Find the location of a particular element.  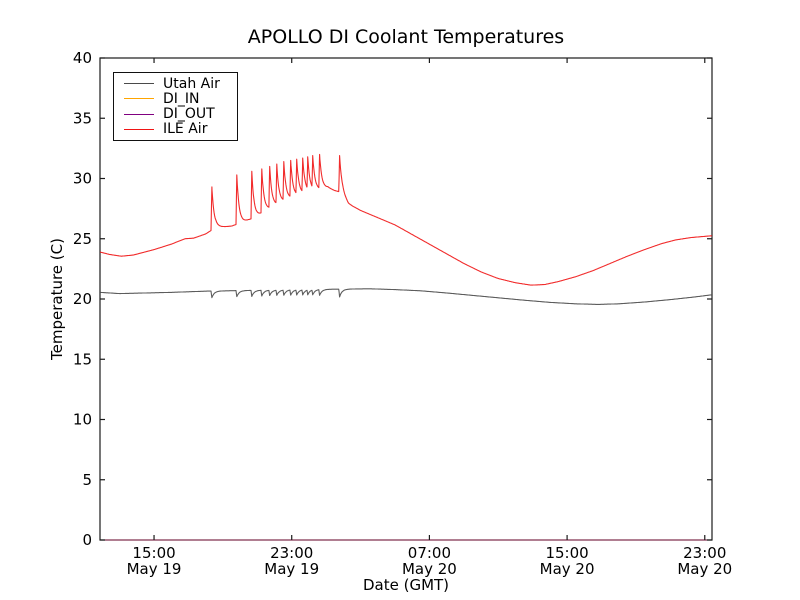

y-tick-label: 20 is located at coordinates (82, 299).